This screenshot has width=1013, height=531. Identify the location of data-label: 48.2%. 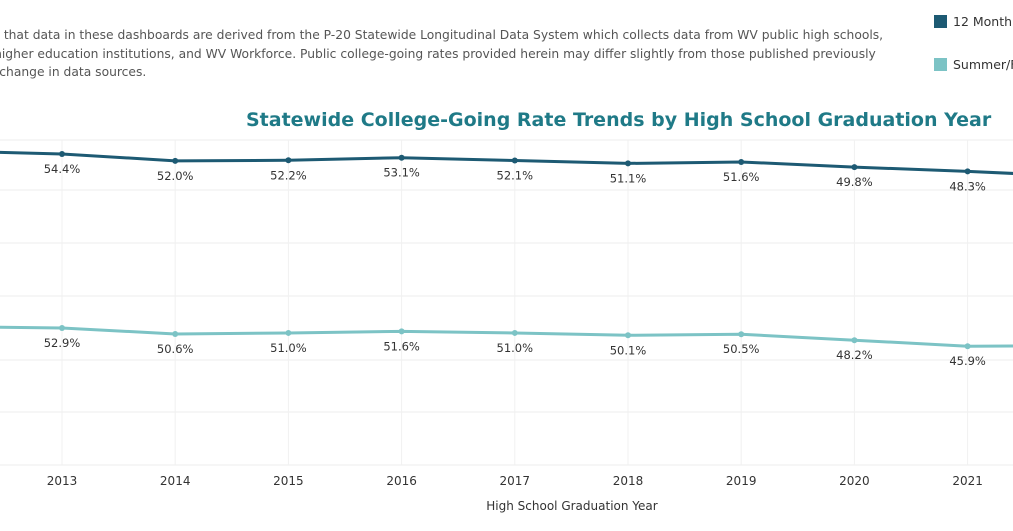
(854, 355).